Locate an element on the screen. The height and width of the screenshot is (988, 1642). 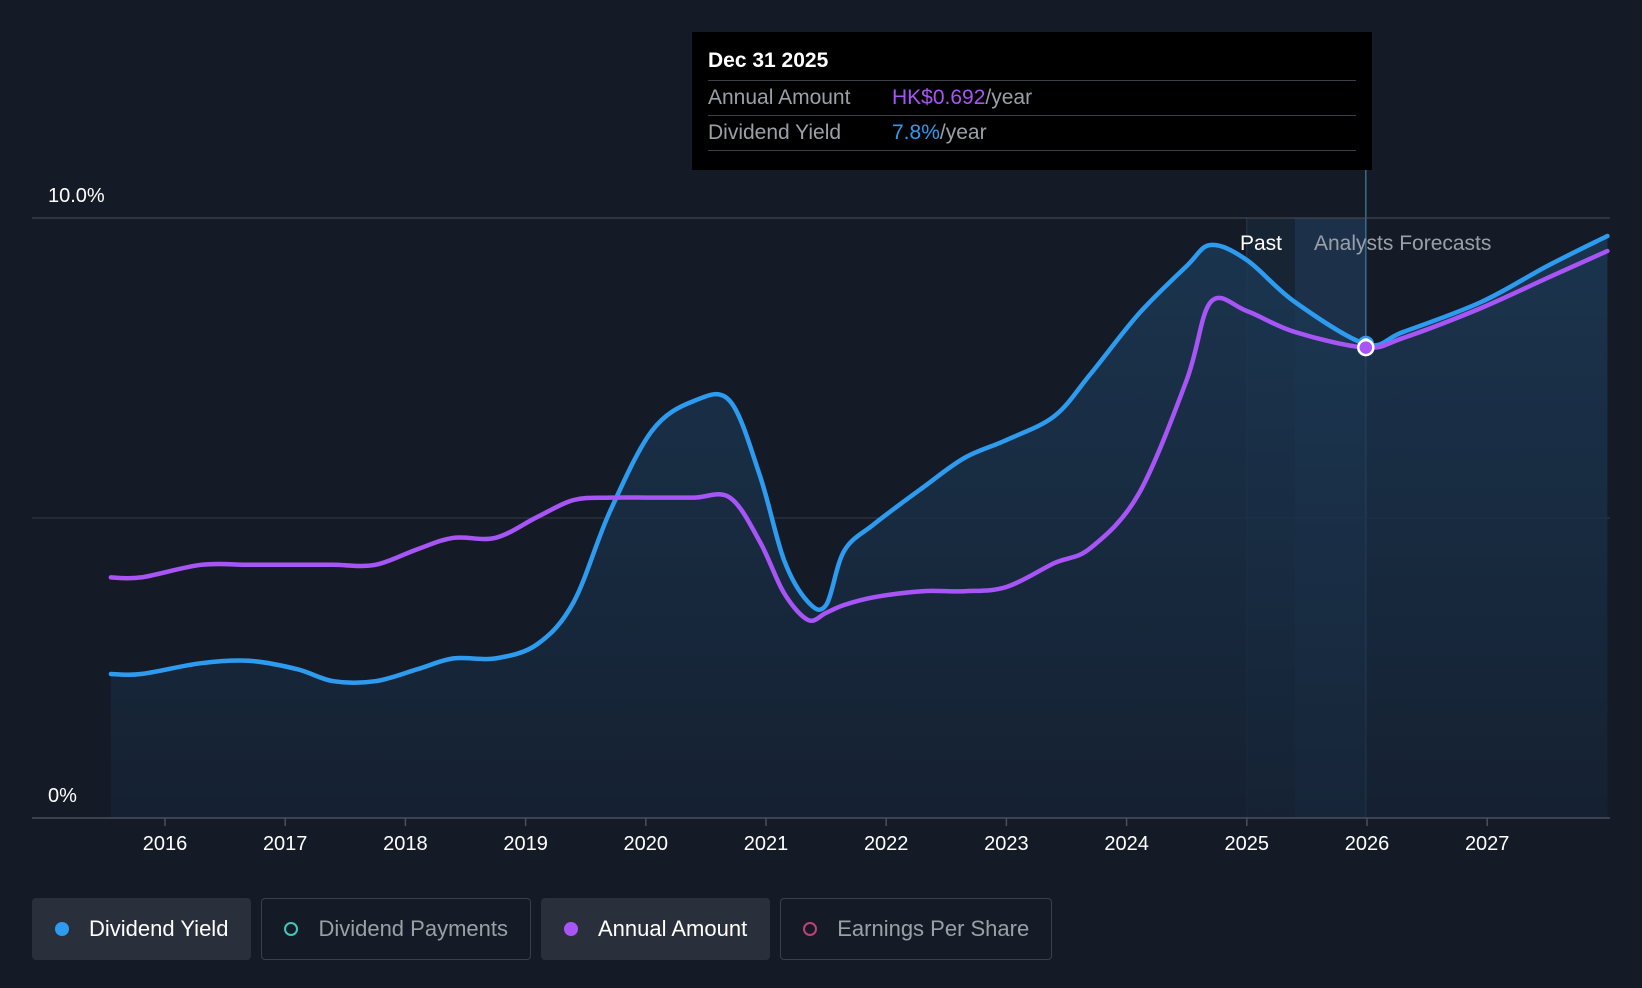
legend-item-annual-amount: Annual Amount is located at coordinates (655, 929).